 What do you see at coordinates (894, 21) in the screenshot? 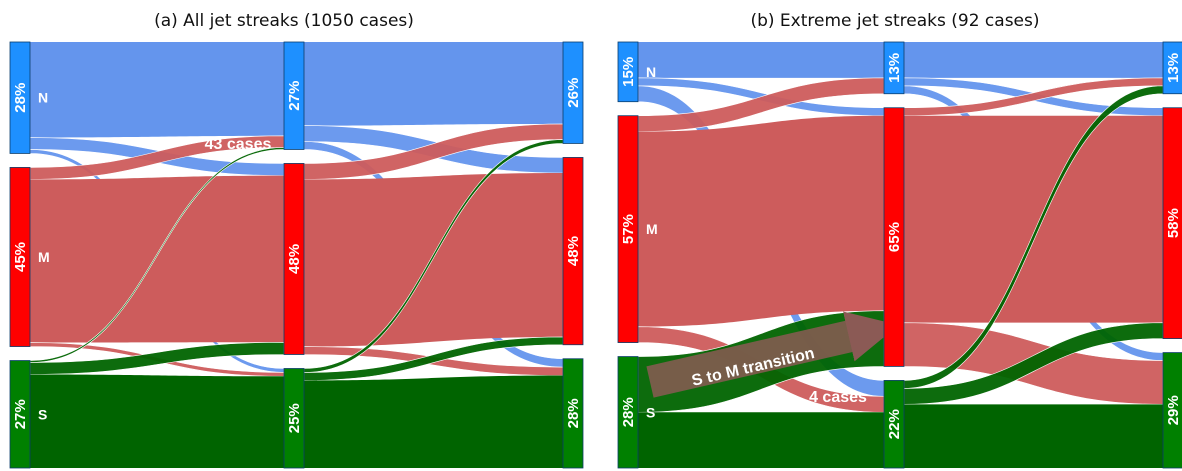
I see `panel-b-title: (b) Extreme jet streaks (92 cases)` at bounding box center [894, 21].